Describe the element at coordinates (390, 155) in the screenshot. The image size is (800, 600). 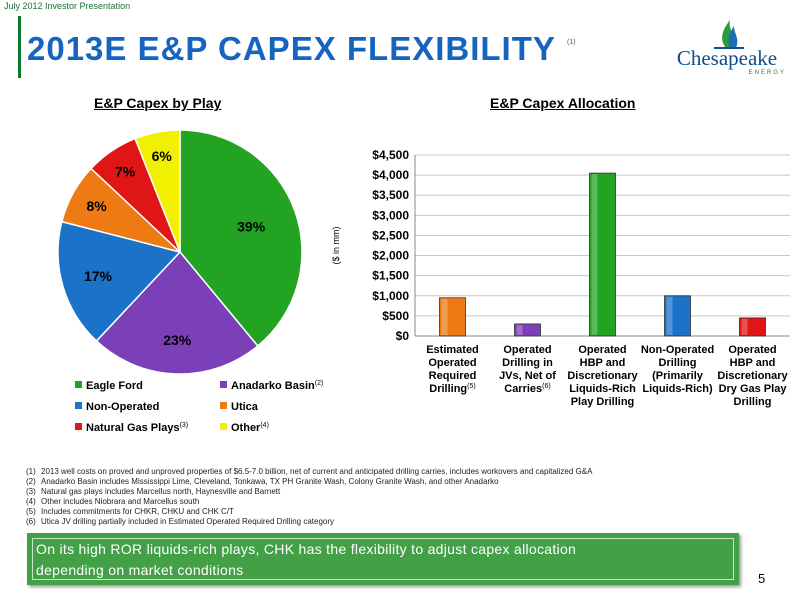
I see `y-tick-label: $4,500` at that location.